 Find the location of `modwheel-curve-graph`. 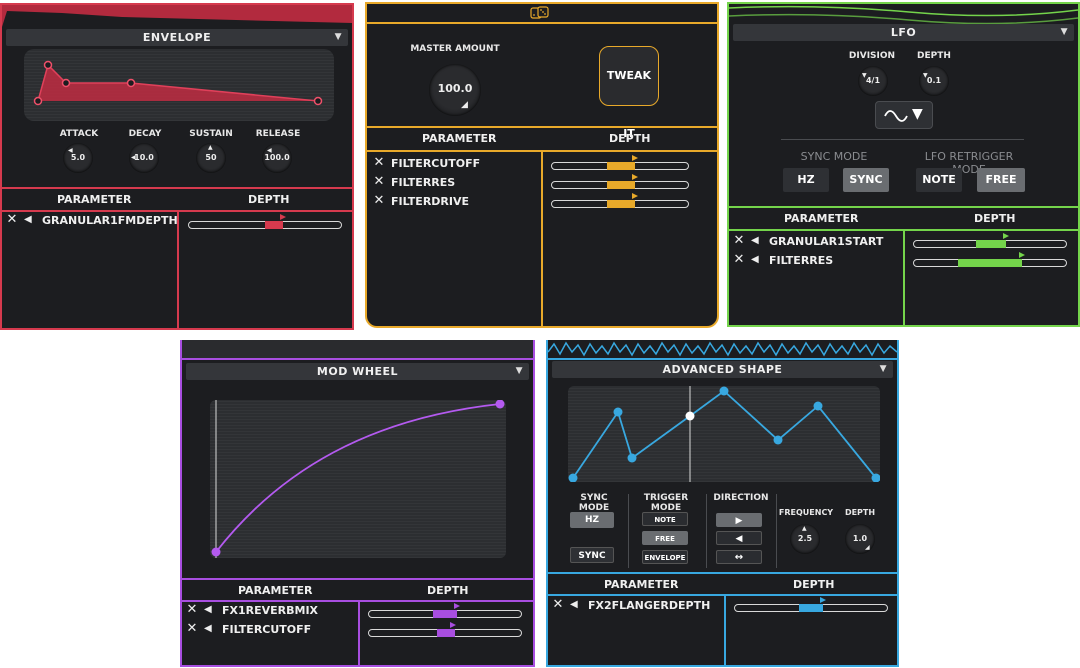

modwheel-curve-graph is located at coordinates (358, 479).